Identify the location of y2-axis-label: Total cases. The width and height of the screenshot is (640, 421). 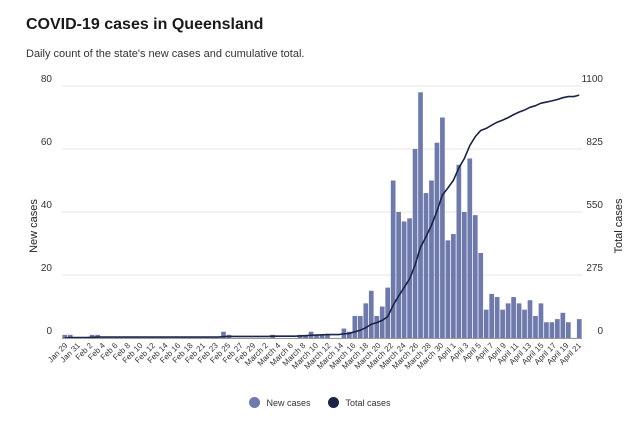
(619, 226).